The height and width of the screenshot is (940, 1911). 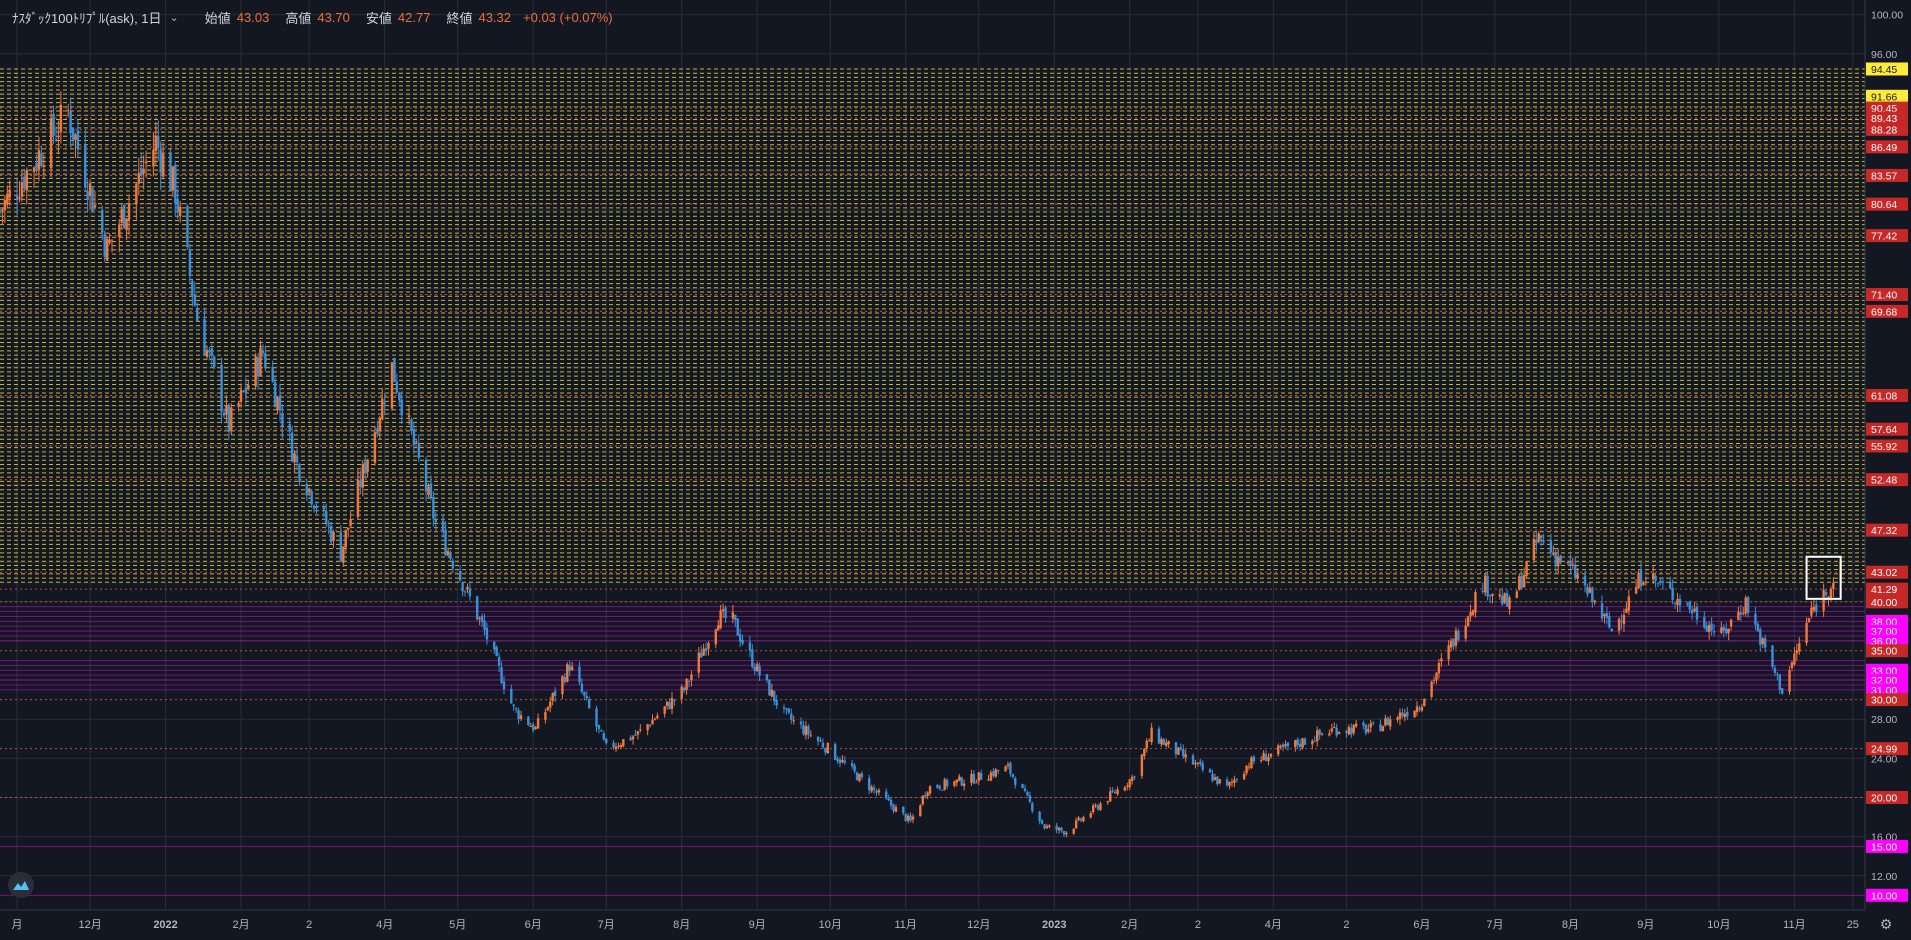 What do you see at coordinates (253, 17) in the screenshot?
I see `open-value: 43.03` at bounding box center [253, 17].